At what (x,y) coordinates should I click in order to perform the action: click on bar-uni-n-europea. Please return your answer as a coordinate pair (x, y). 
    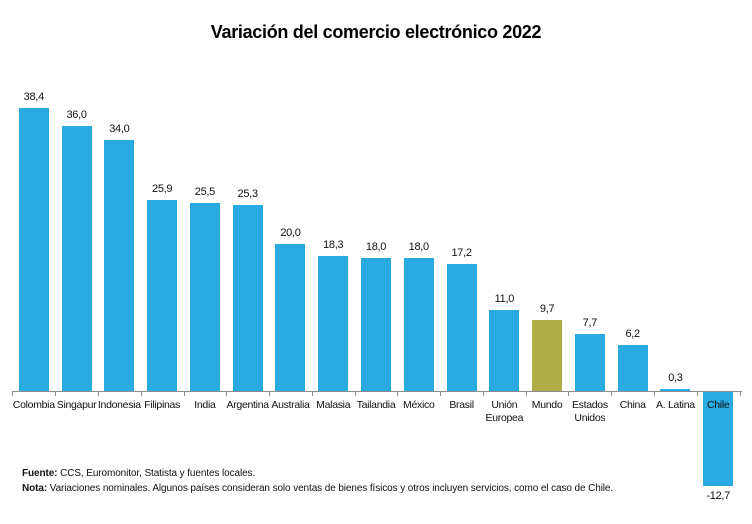
    Looking at the image, I should click on (504, 350).